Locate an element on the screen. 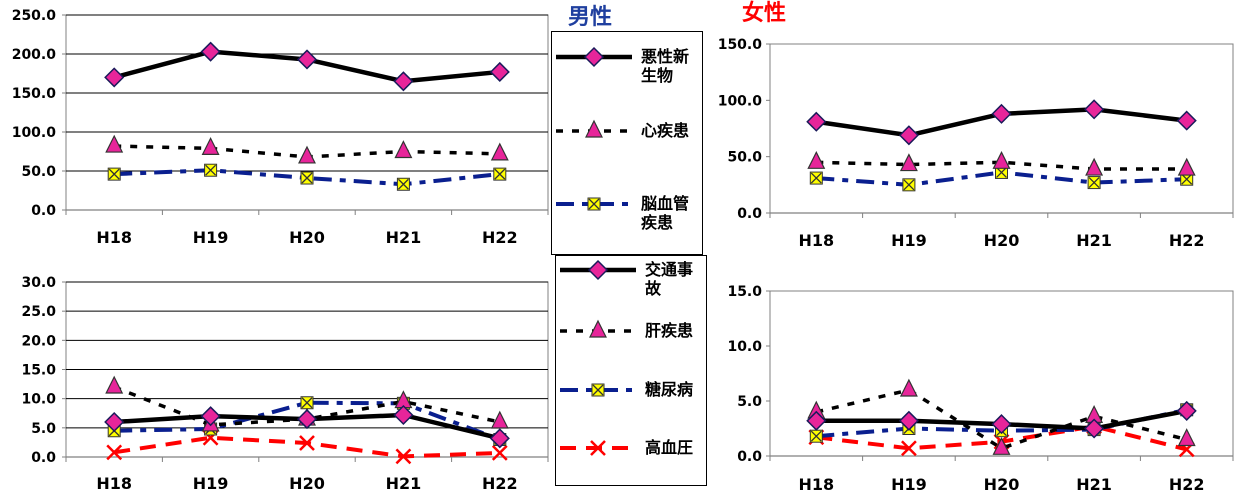  legend-label-line: 生物 is located at coordinates (657, 75).